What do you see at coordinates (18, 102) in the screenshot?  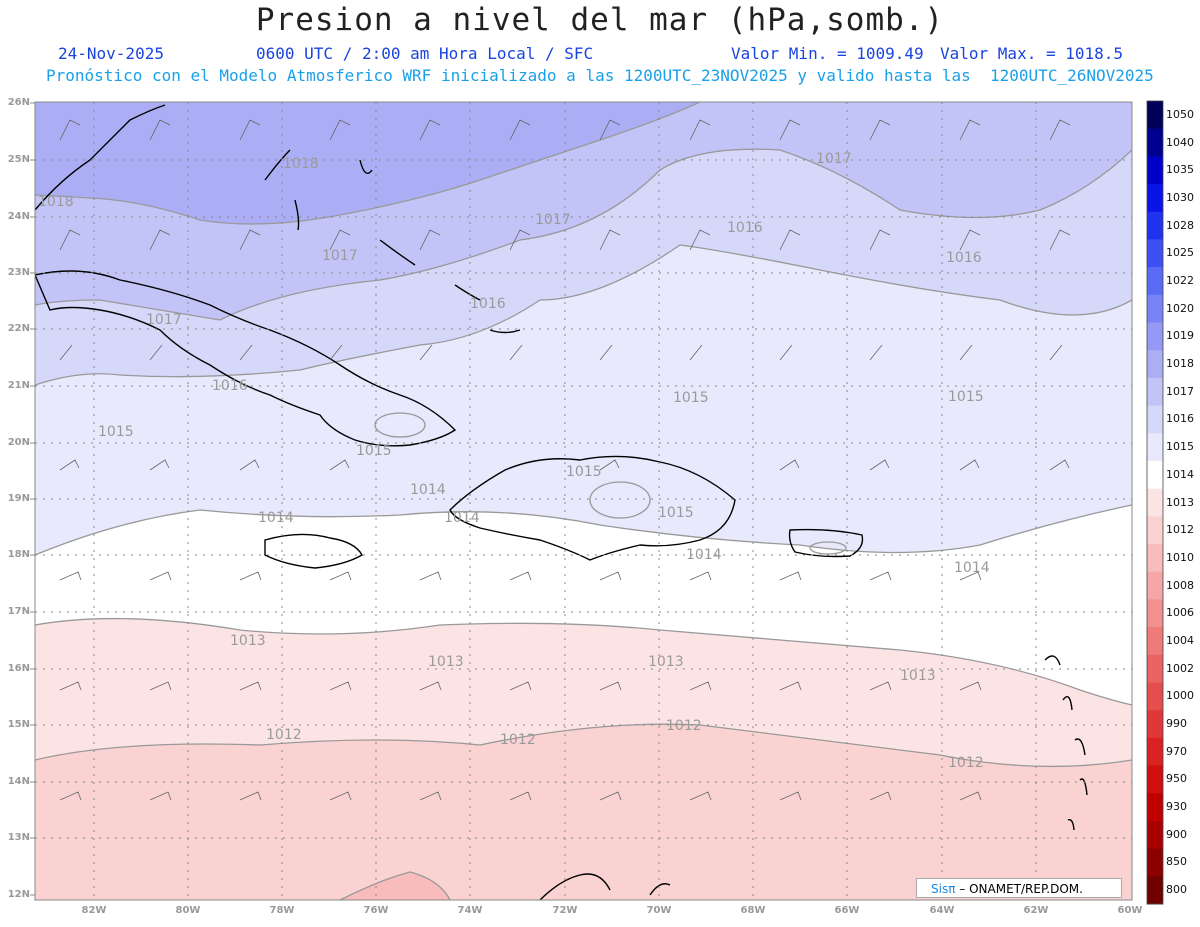 I see `lat-label: 26N` at bounding box center [18, 102].